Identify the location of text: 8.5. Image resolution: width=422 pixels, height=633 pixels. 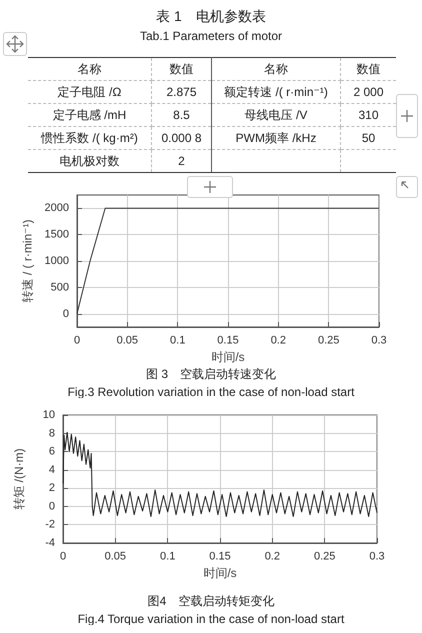
(182, 115).